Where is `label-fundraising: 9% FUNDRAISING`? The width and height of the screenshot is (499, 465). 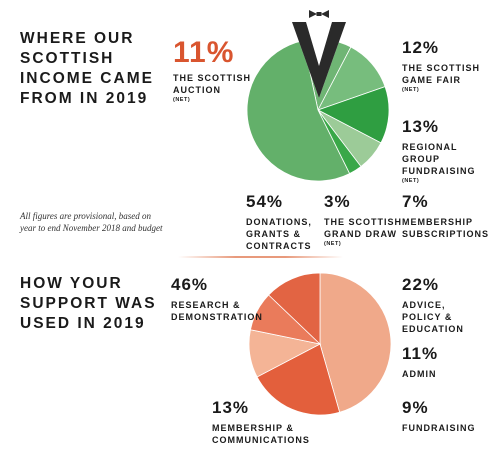
label-fundraising: 9% FUNDRAISING is located at coordinates (439, 416).